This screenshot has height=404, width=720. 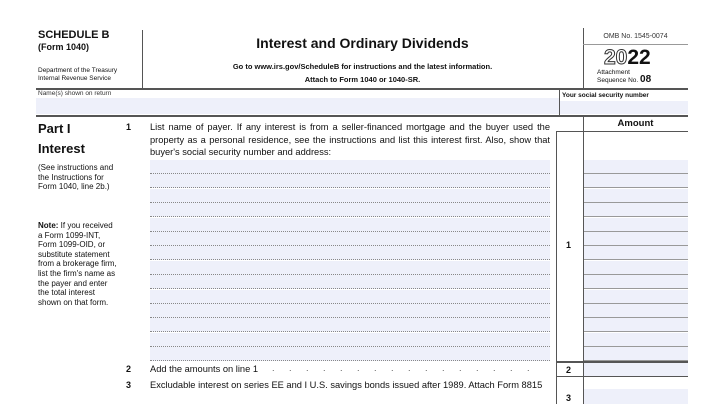 What do you see at coordinates (605, 95) in the screenshot?
I see `ssn-label: Your social security number` at bounding box center [605, 95].